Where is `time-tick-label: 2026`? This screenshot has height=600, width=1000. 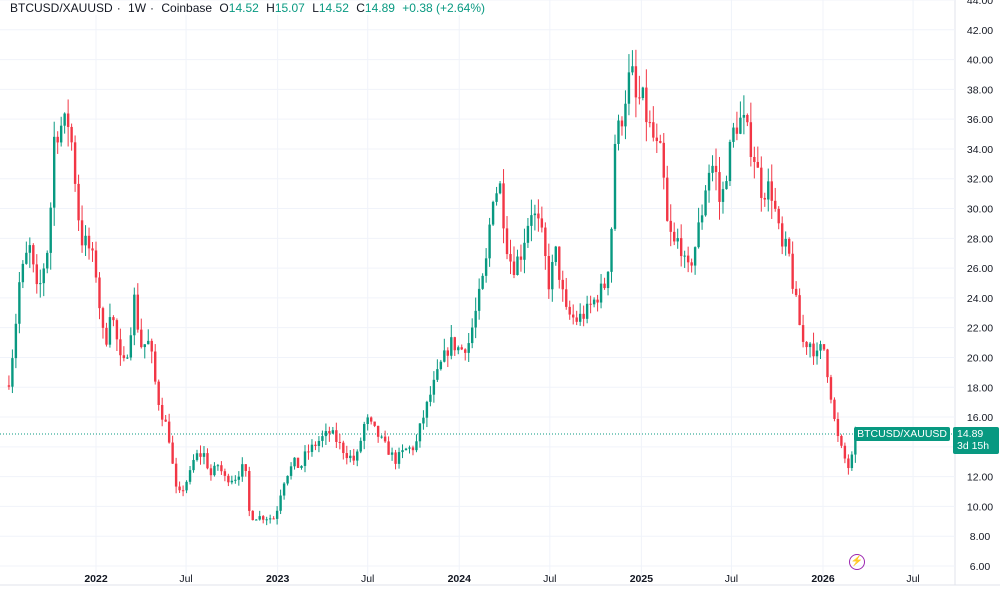
time-tick-label: 2026 is located at coordinates (823, 579).